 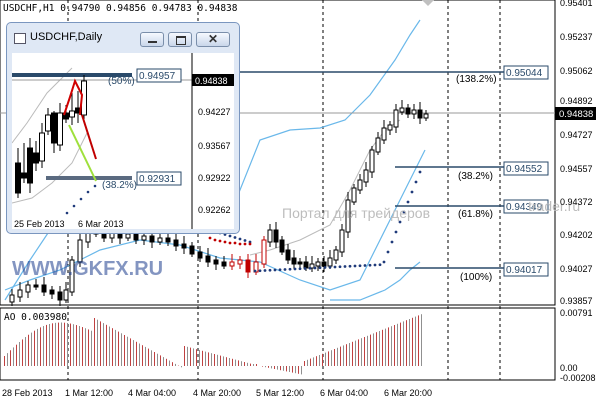 I want to click on minimize-button, so click(x=152, y=39).